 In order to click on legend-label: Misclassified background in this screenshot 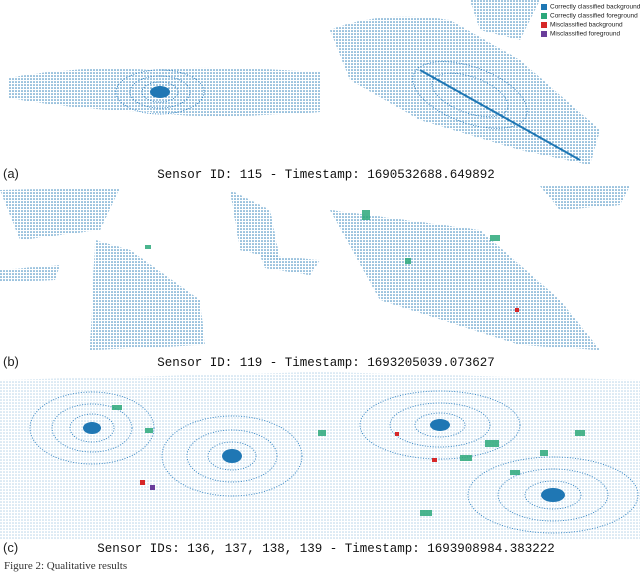, I will do `click(586, 25)`.